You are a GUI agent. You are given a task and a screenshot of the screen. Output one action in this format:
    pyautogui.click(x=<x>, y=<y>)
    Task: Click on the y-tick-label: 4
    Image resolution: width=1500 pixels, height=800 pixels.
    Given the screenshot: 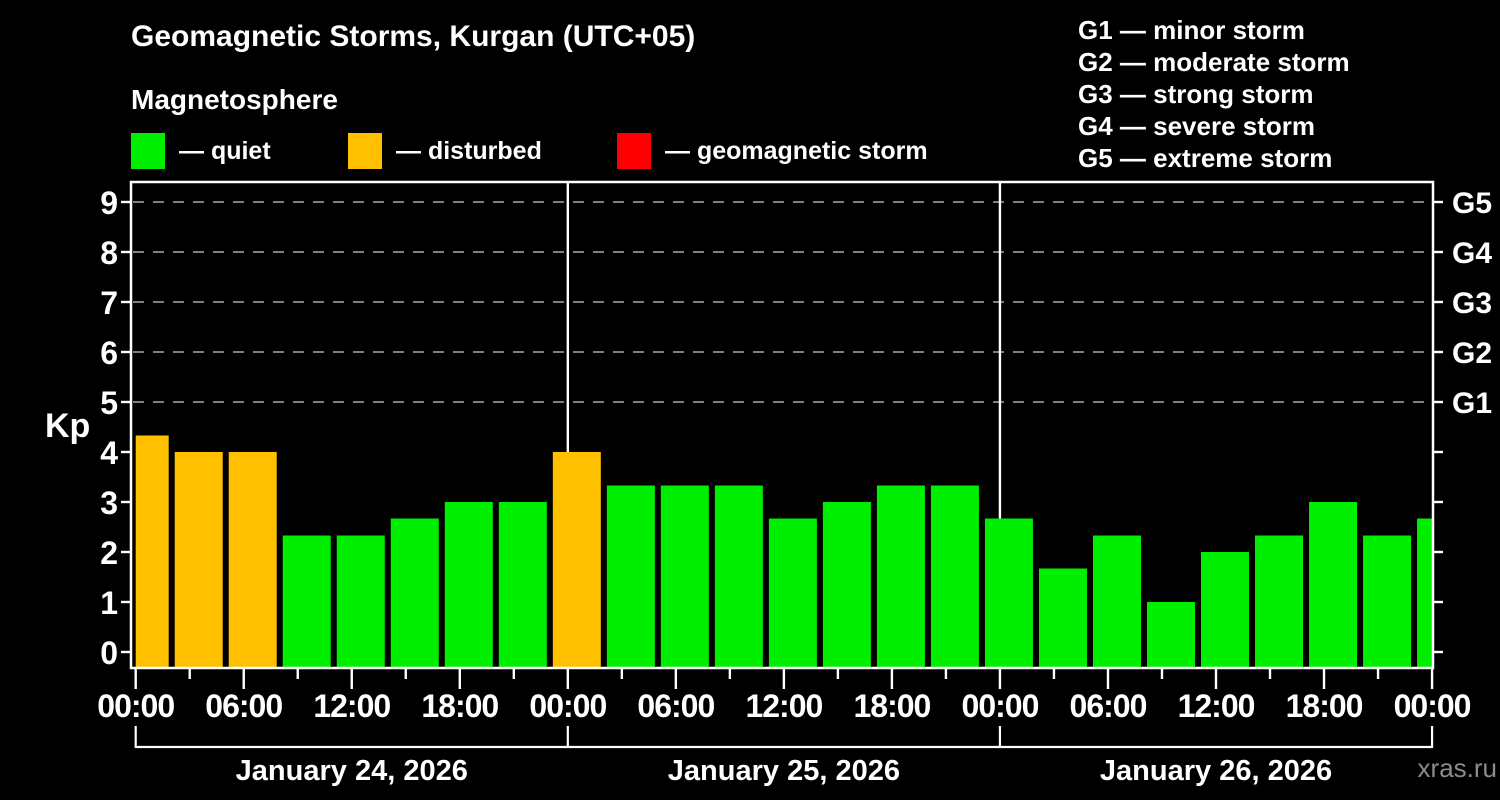 What is the action you would take?
    pyautogui.click(x=109, y=453)
    